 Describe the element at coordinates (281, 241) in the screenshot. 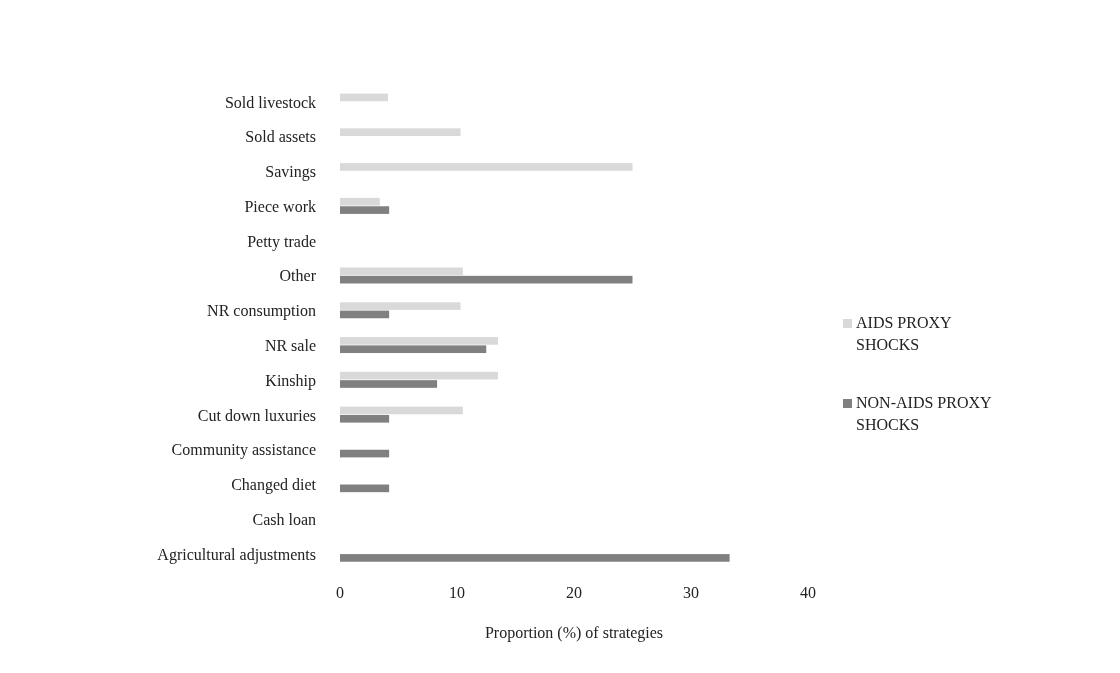

I see `y-tick-label: Petty trade` at that location.